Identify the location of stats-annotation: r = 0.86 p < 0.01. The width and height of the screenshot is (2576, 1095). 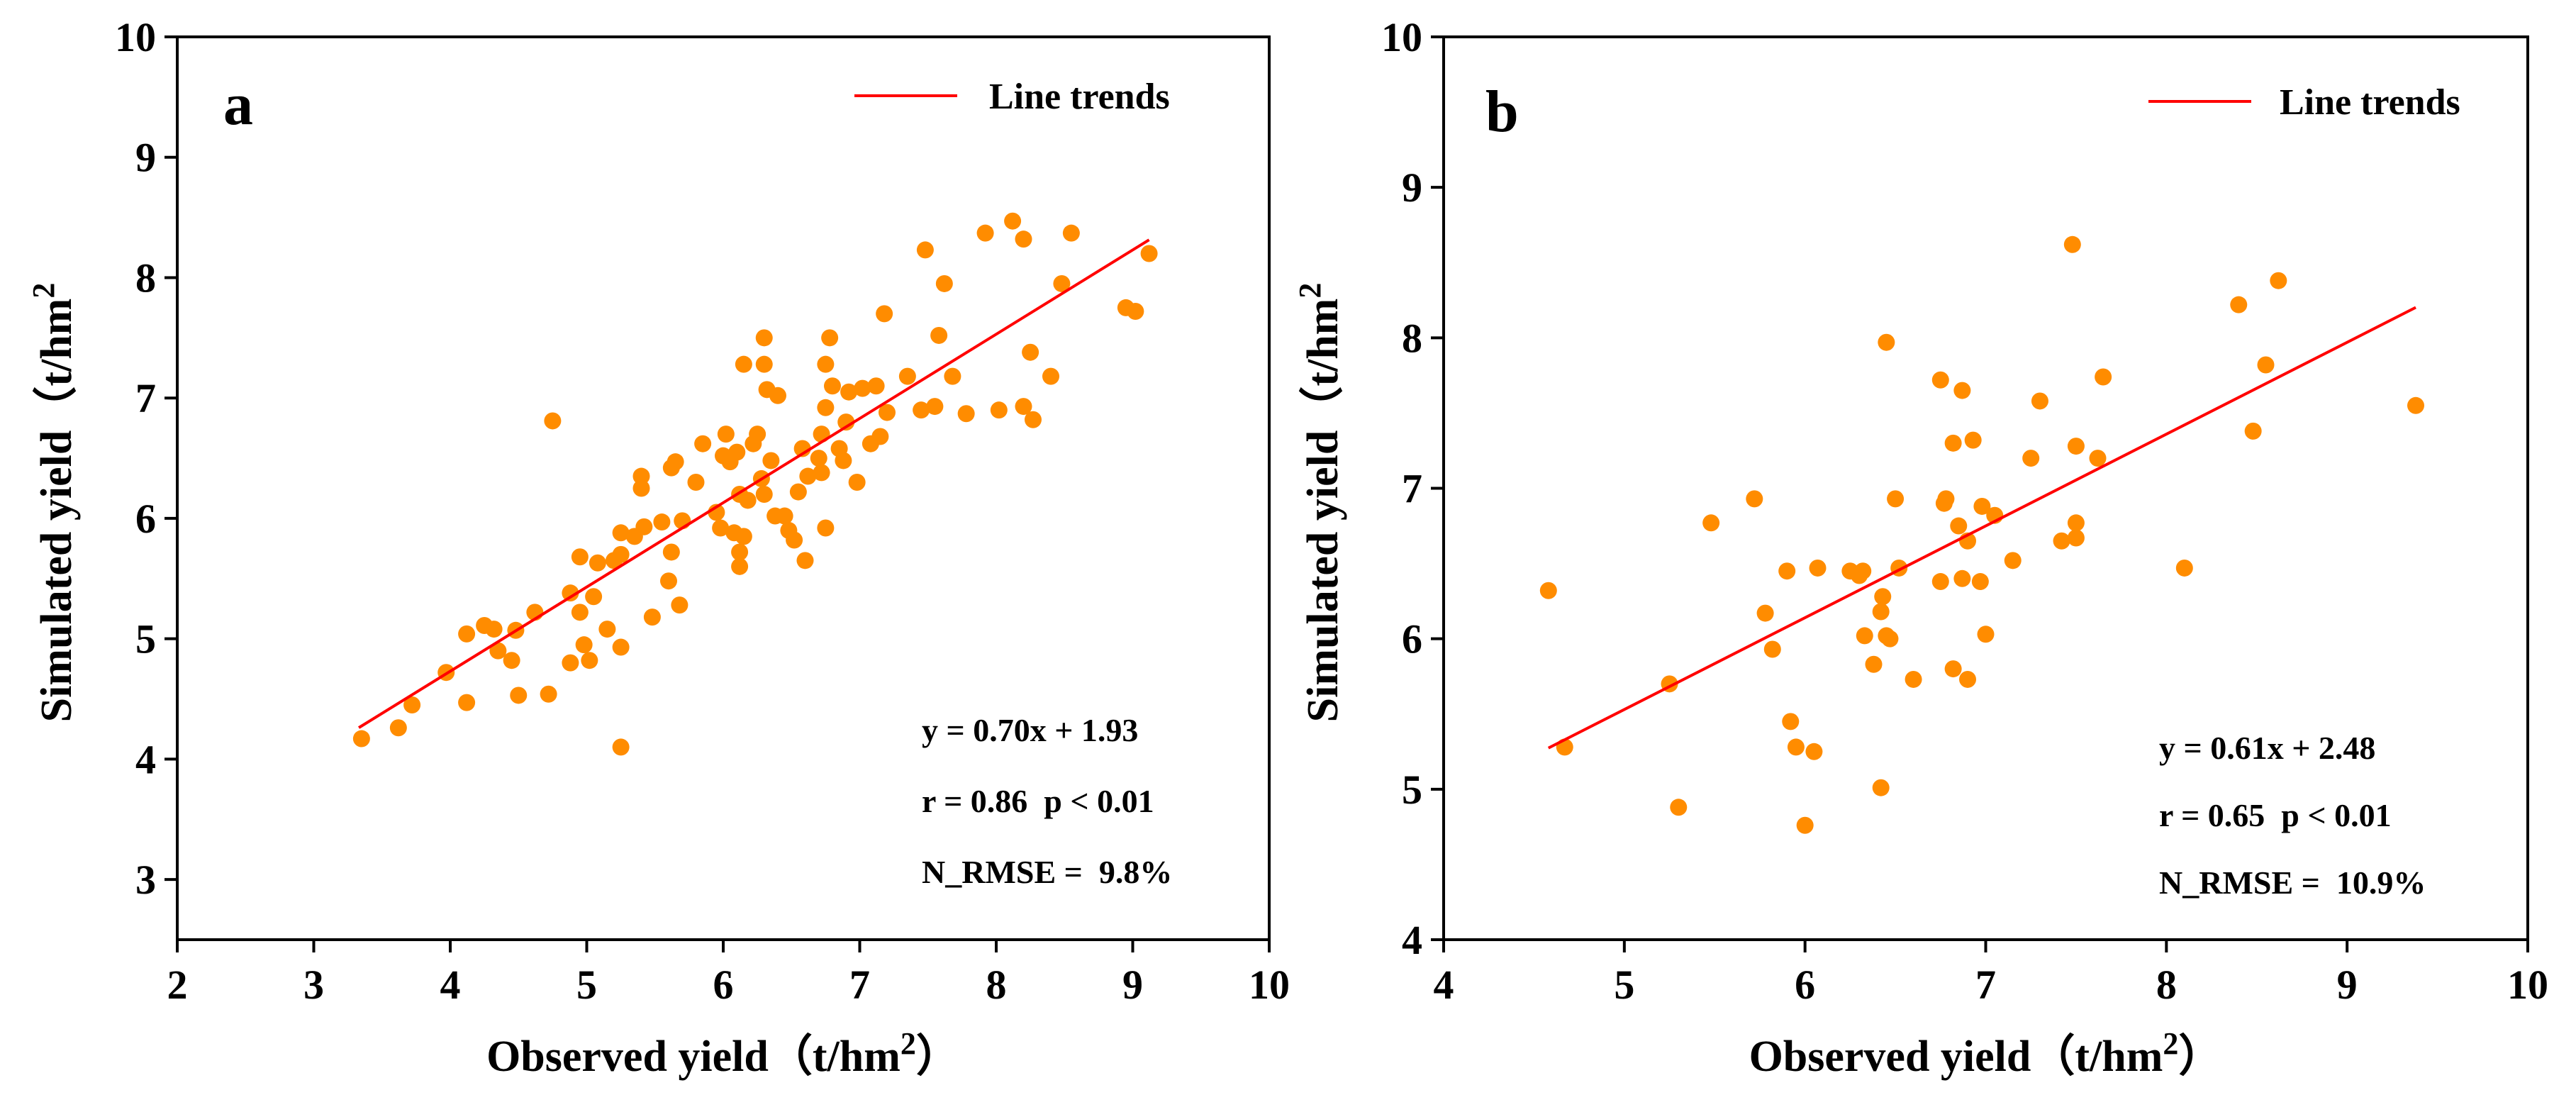
(1038, 801).